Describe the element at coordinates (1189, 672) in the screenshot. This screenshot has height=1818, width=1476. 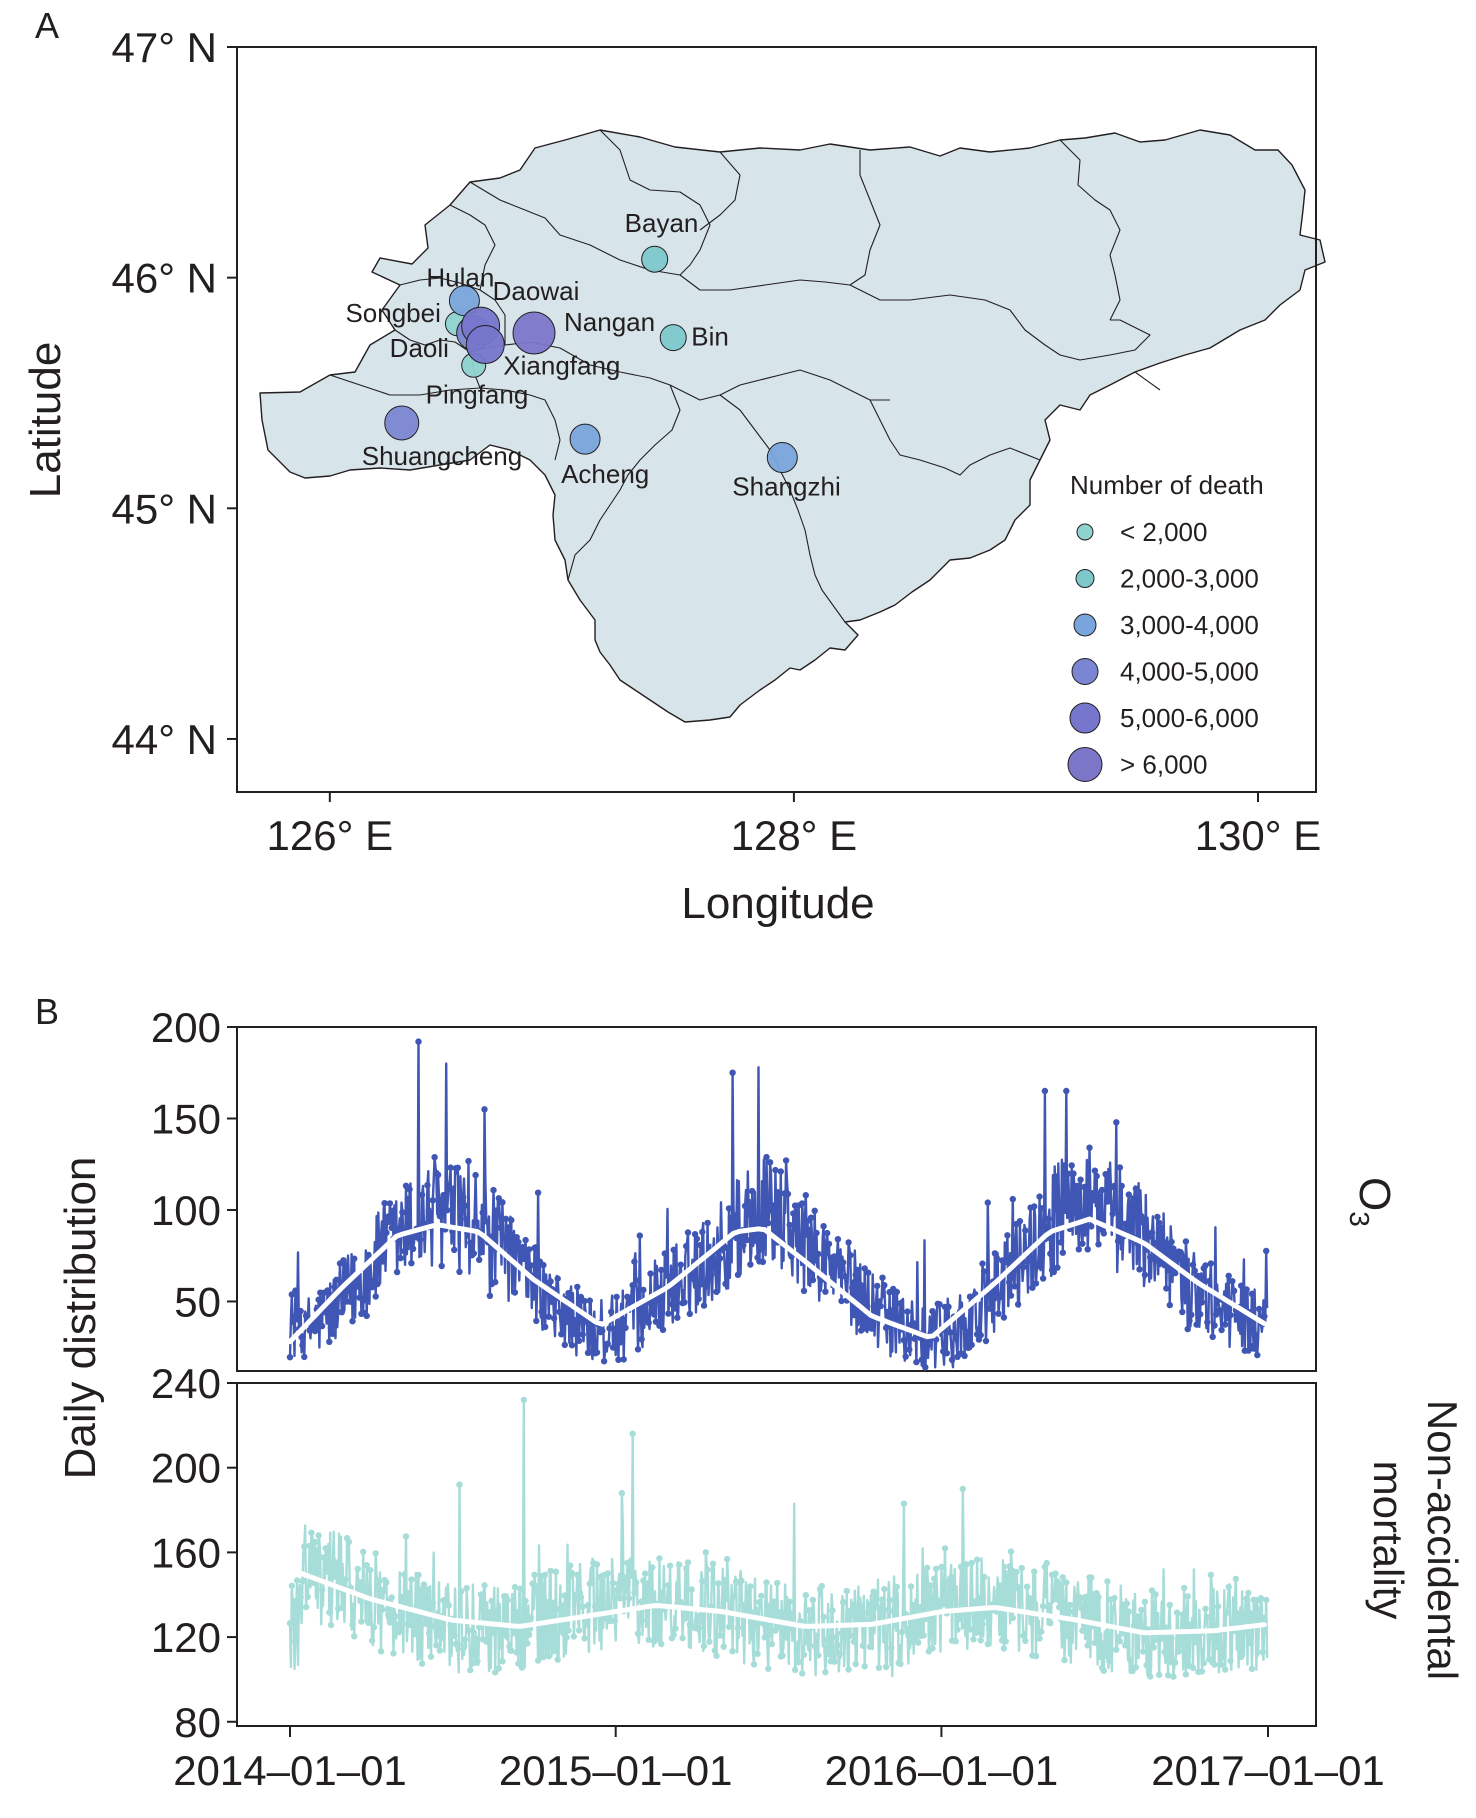
I see `legend-label: 4,000-5,000` at that location.